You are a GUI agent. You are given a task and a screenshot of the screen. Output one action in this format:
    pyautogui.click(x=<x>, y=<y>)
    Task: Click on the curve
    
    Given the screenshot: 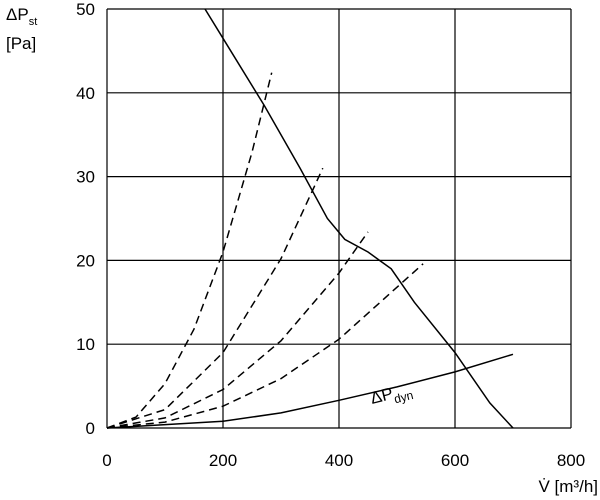 What is the action you would take?
    pyautogui.click(x=310, y=391)
    